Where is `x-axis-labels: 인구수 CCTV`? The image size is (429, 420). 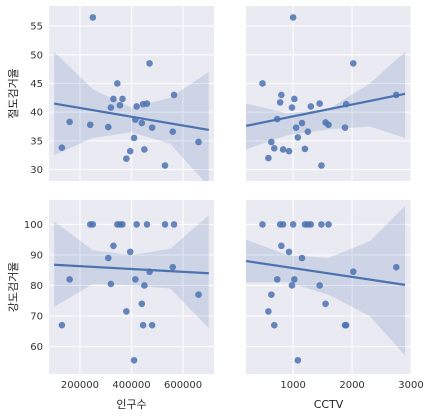
x-axis-labels: 인구수 CCTV is located at coordinates (229, 404).